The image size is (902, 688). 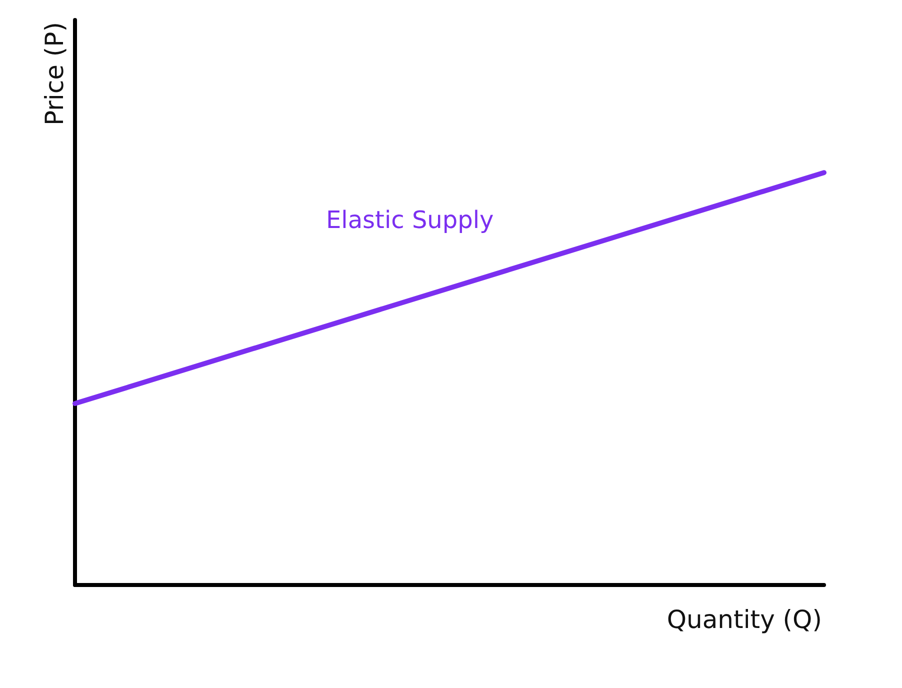 What do you see at coordinates (410, 220) in the screenshot?
I see `series-label: Elastic Supply` at bounding box center [410, 220].